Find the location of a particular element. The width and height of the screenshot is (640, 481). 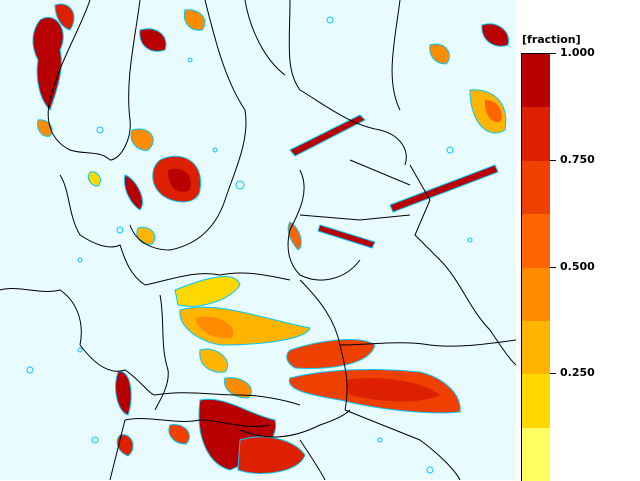

border-poland-belarus is located at coordinates (320, 312).